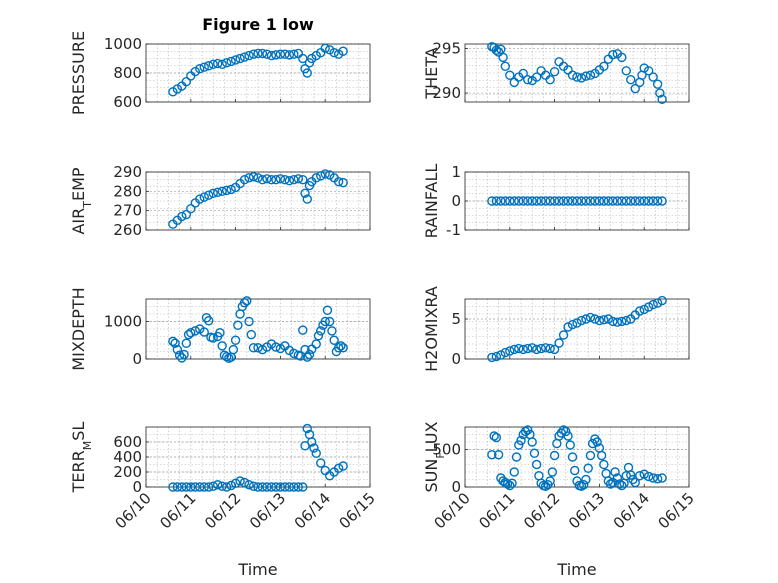 This screenshot has height=583, width=778. I want to click on y-axis-label: H2OMIXRA, so click(431, 329).